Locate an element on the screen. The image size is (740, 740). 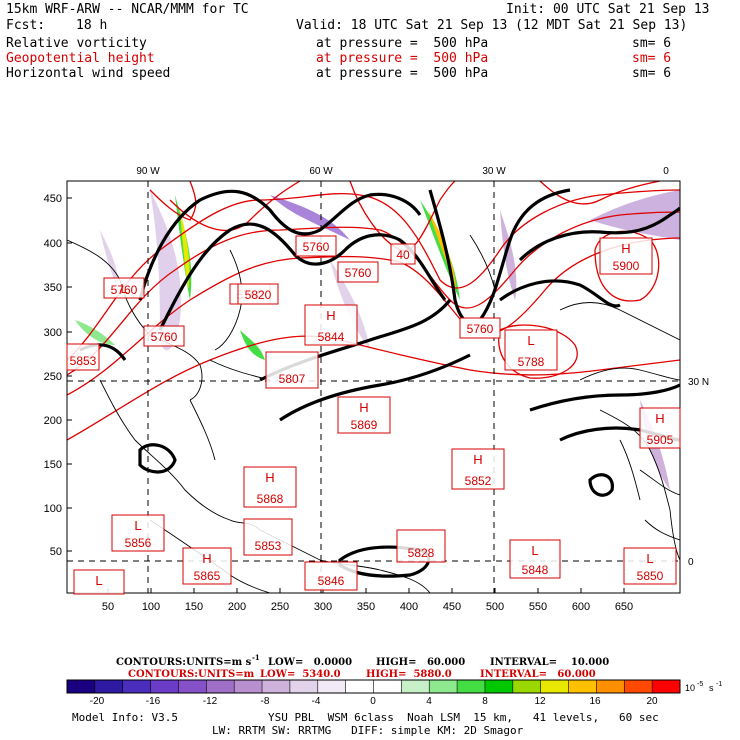
field-smooth-wind: sm= 6 is located at coordinates (652, 73).